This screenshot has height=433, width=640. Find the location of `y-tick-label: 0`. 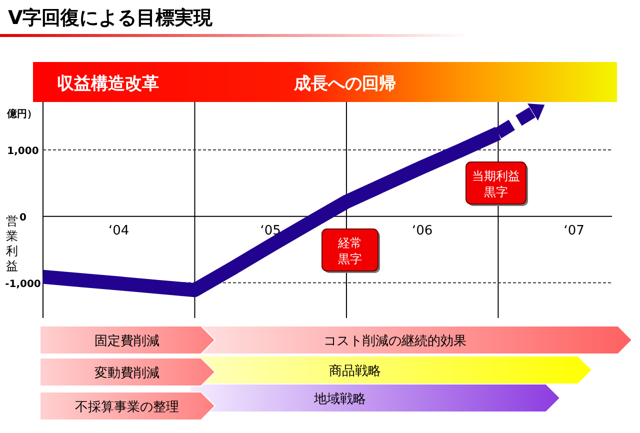

y-tick-label: 0 is located at coordinates (23, 218).